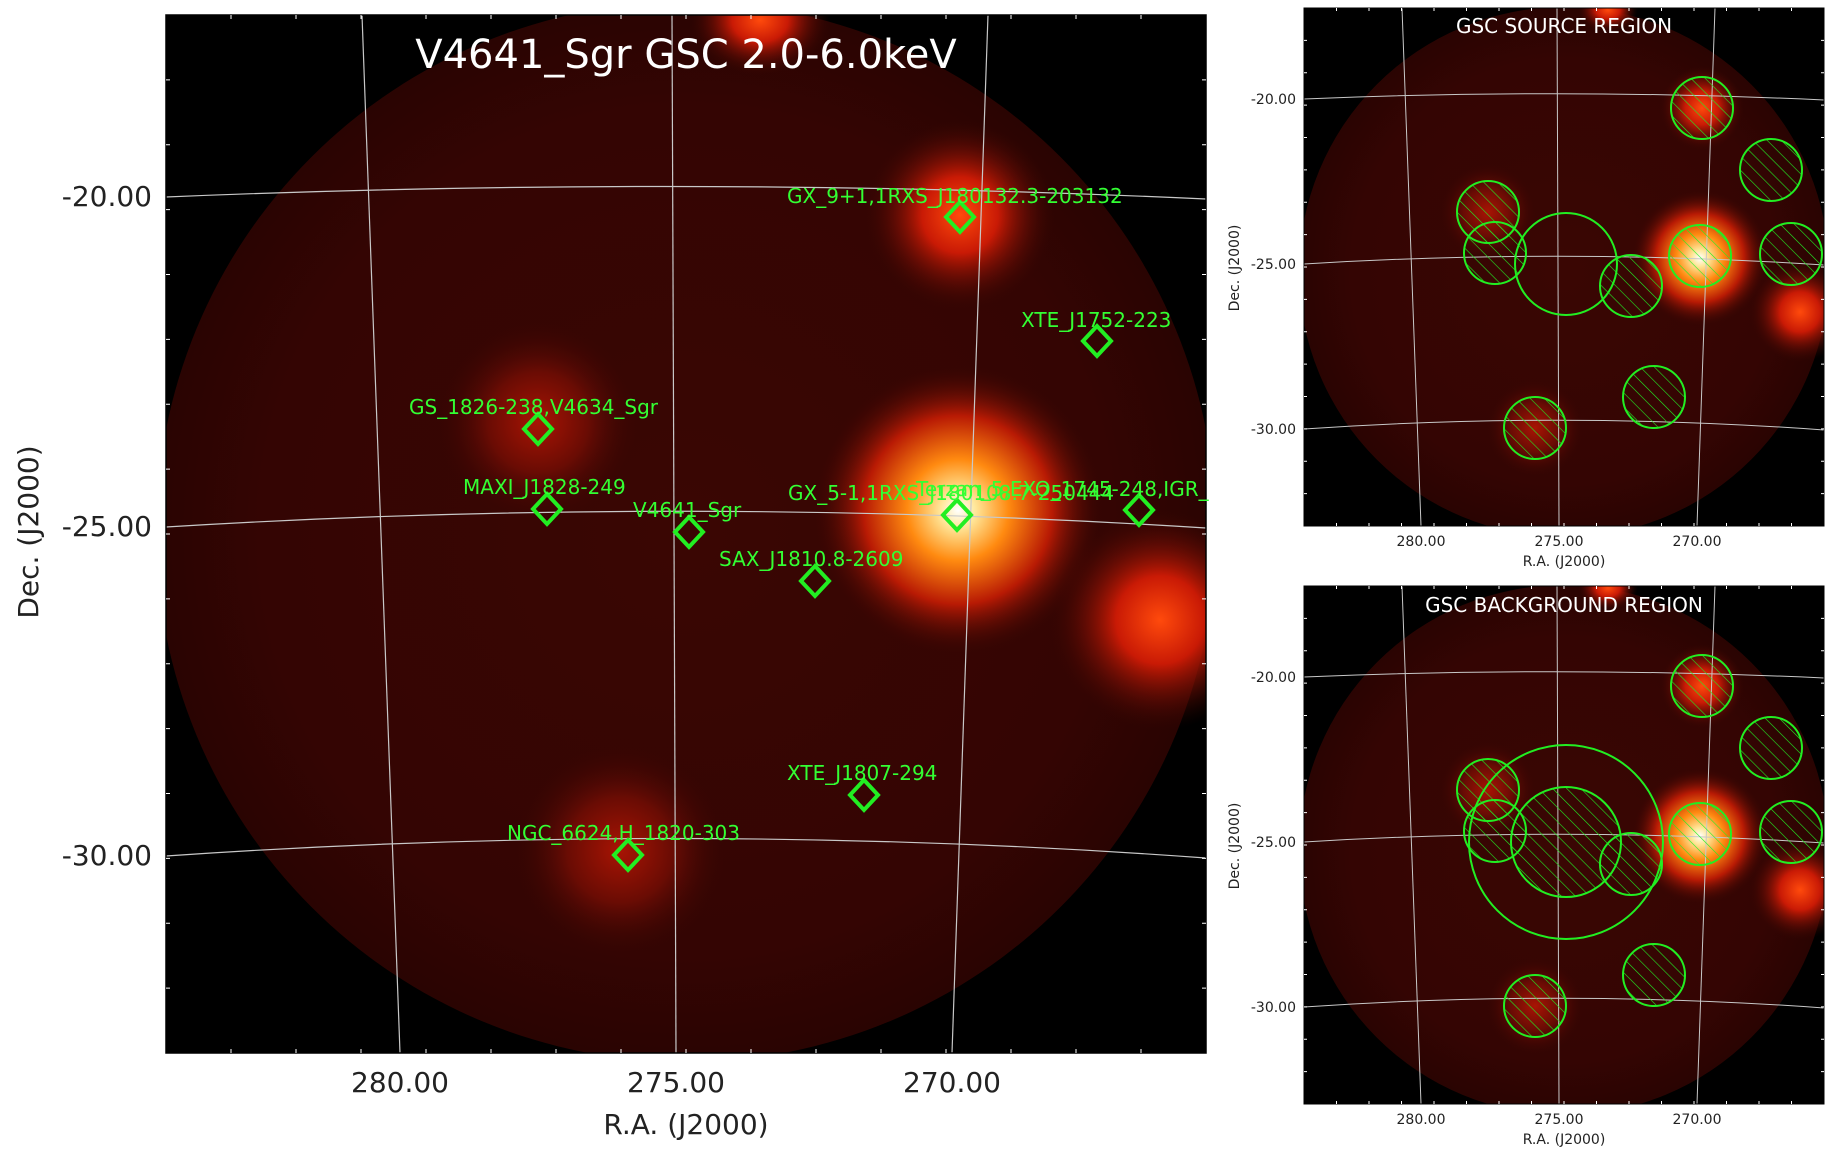  Describe the element at coordinates (685, 1124) in the screenshot. I see `main-x-axis-label: R.A. (J2000)` at that location.